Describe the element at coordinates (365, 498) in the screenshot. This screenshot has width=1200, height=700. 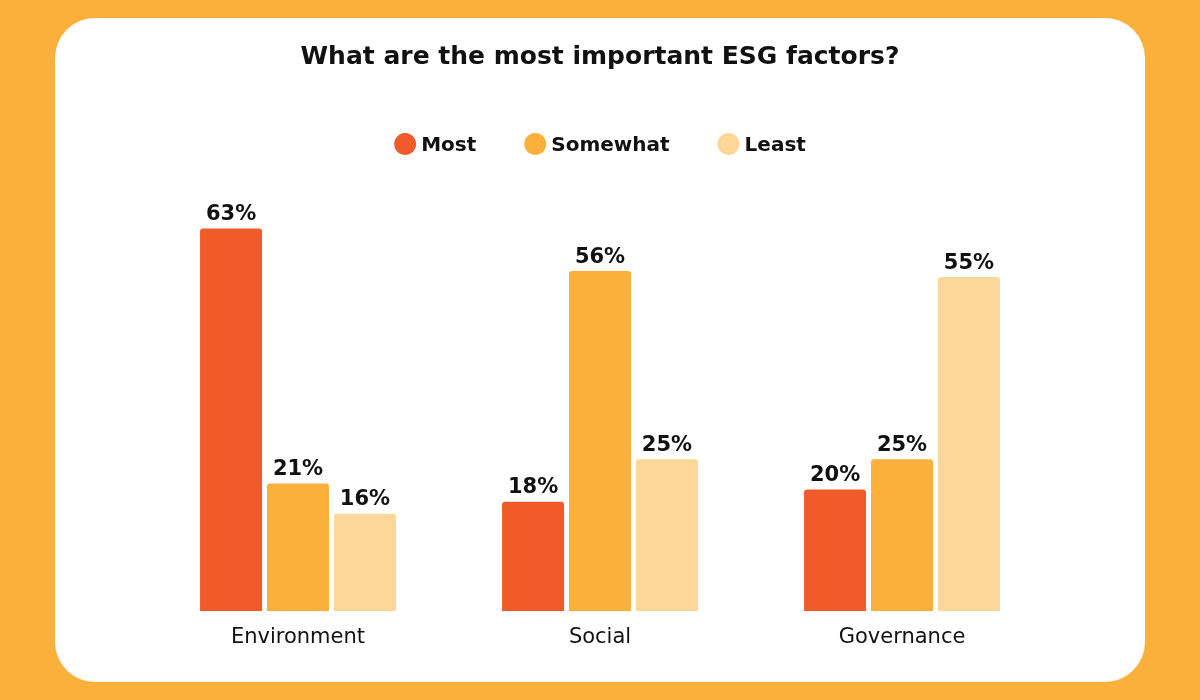
I see `data-label: 16%` at that location.